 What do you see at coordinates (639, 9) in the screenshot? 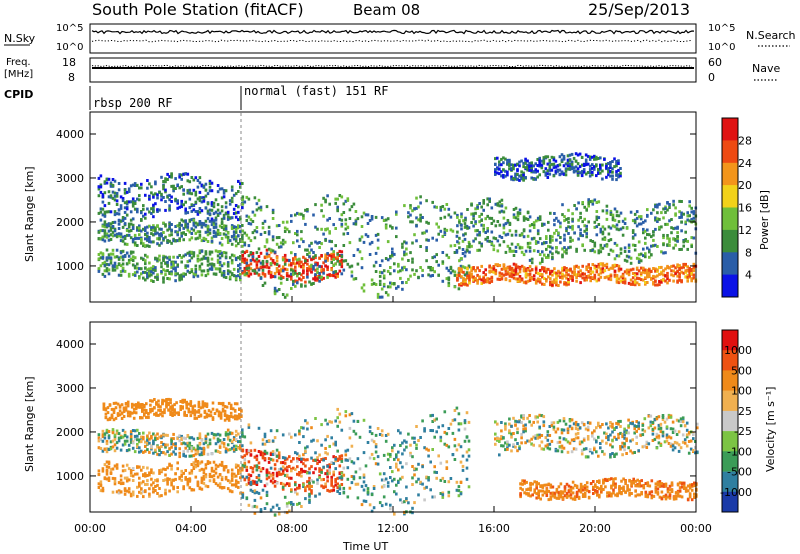
I see `date-title: 25/Sep/2013` at bounding box center [639, 9].